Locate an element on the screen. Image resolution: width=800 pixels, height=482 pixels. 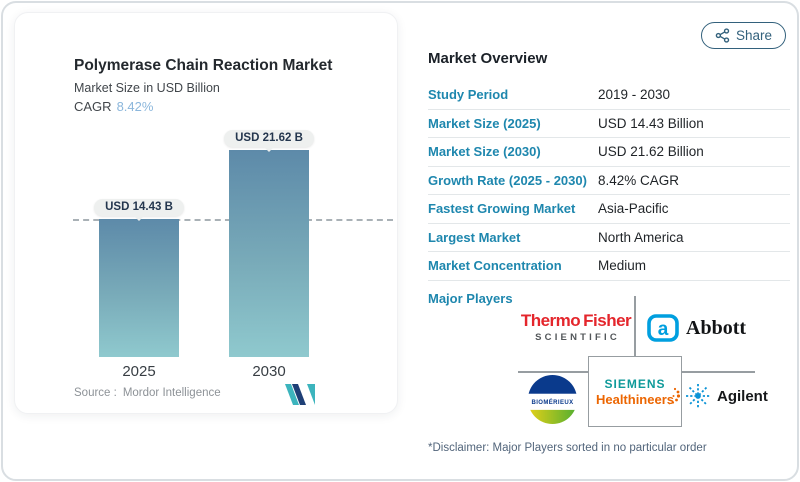
chart-title: Polymerase Chain Reaction Market is located at coordinates (203, 65).